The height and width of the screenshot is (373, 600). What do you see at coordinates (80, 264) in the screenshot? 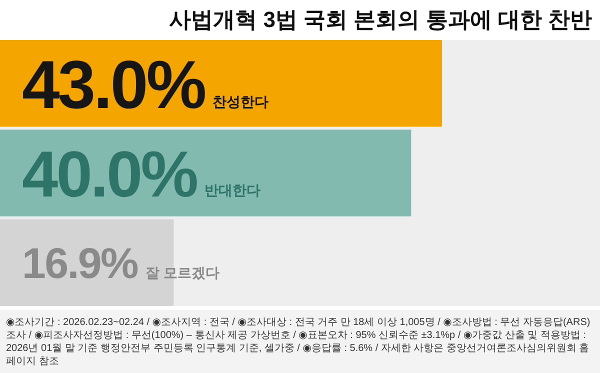
I see `data-label: 16.9%` at bounding box center [80, 264].